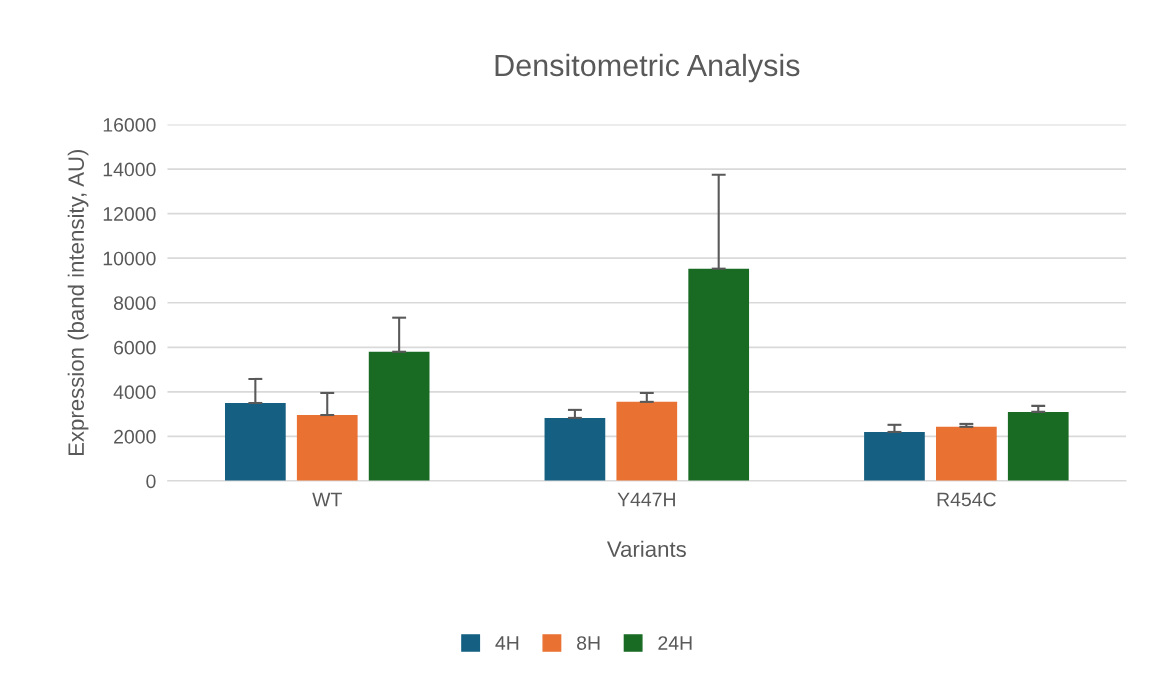 The width and height of the screenshot is (1155, 692). Describe the element at coordinates (646, 499) in the screenshot. I see `x-tick-label: Y447H` at that location.